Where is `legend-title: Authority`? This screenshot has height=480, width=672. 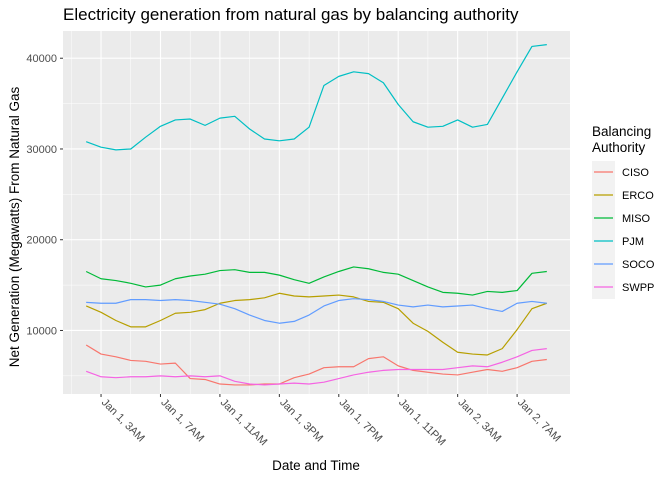
legend-title: Authority is located at coordinates (619, 147).